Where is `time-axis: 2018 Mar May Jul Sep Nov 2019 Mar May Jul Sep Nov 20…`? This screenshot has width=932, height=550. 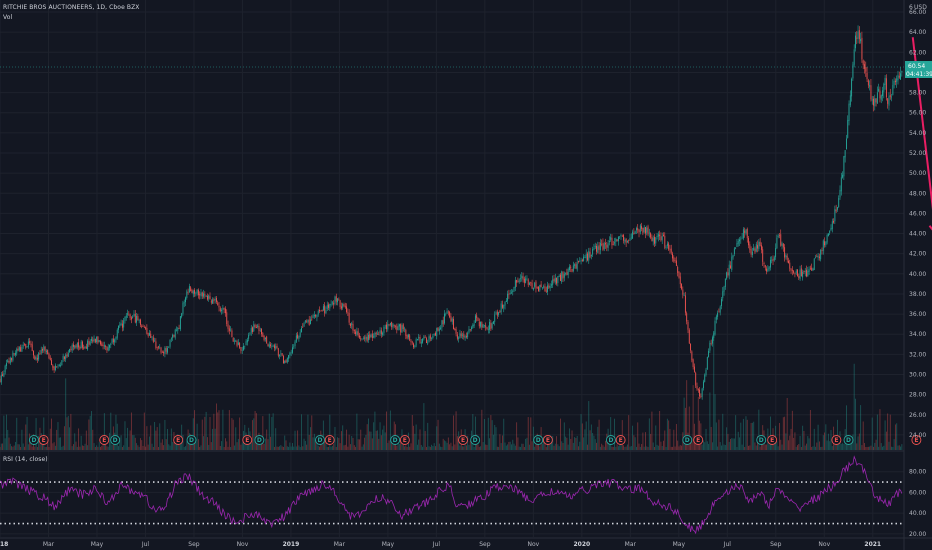 time-axis: 2018 Mar May Jul Sep Nov 2019 Mar May Jul Sep Nov 20… is located at coordinates (440, 544).